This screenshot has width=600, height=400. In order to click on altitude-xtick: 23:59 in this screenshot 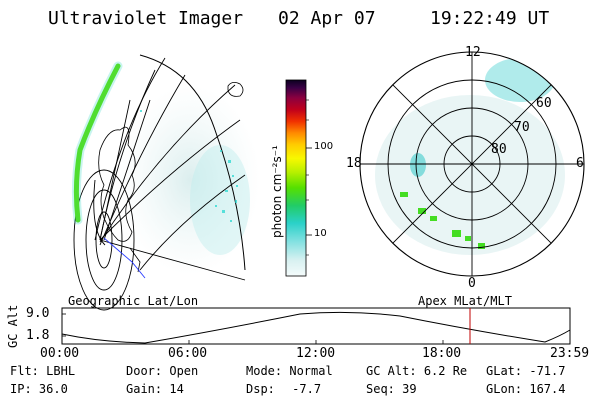, I will do `click(570, 353)`.